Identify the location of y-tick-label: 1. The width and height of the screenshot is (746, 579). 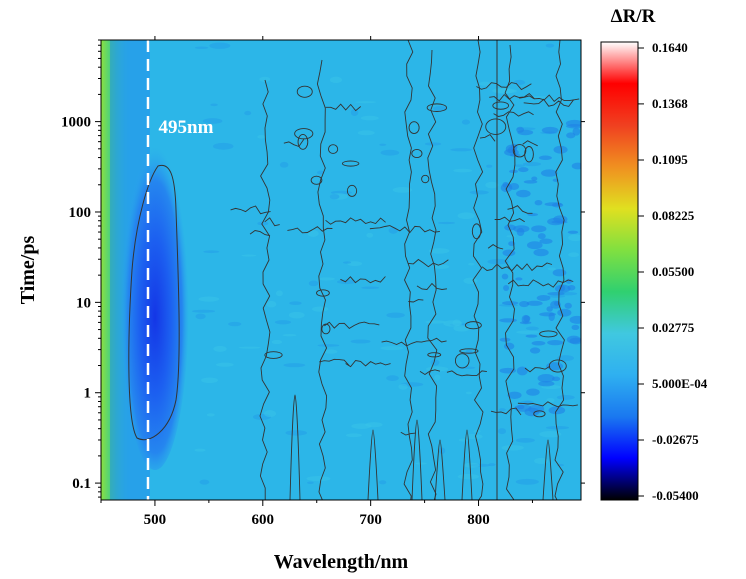
(88, 394).